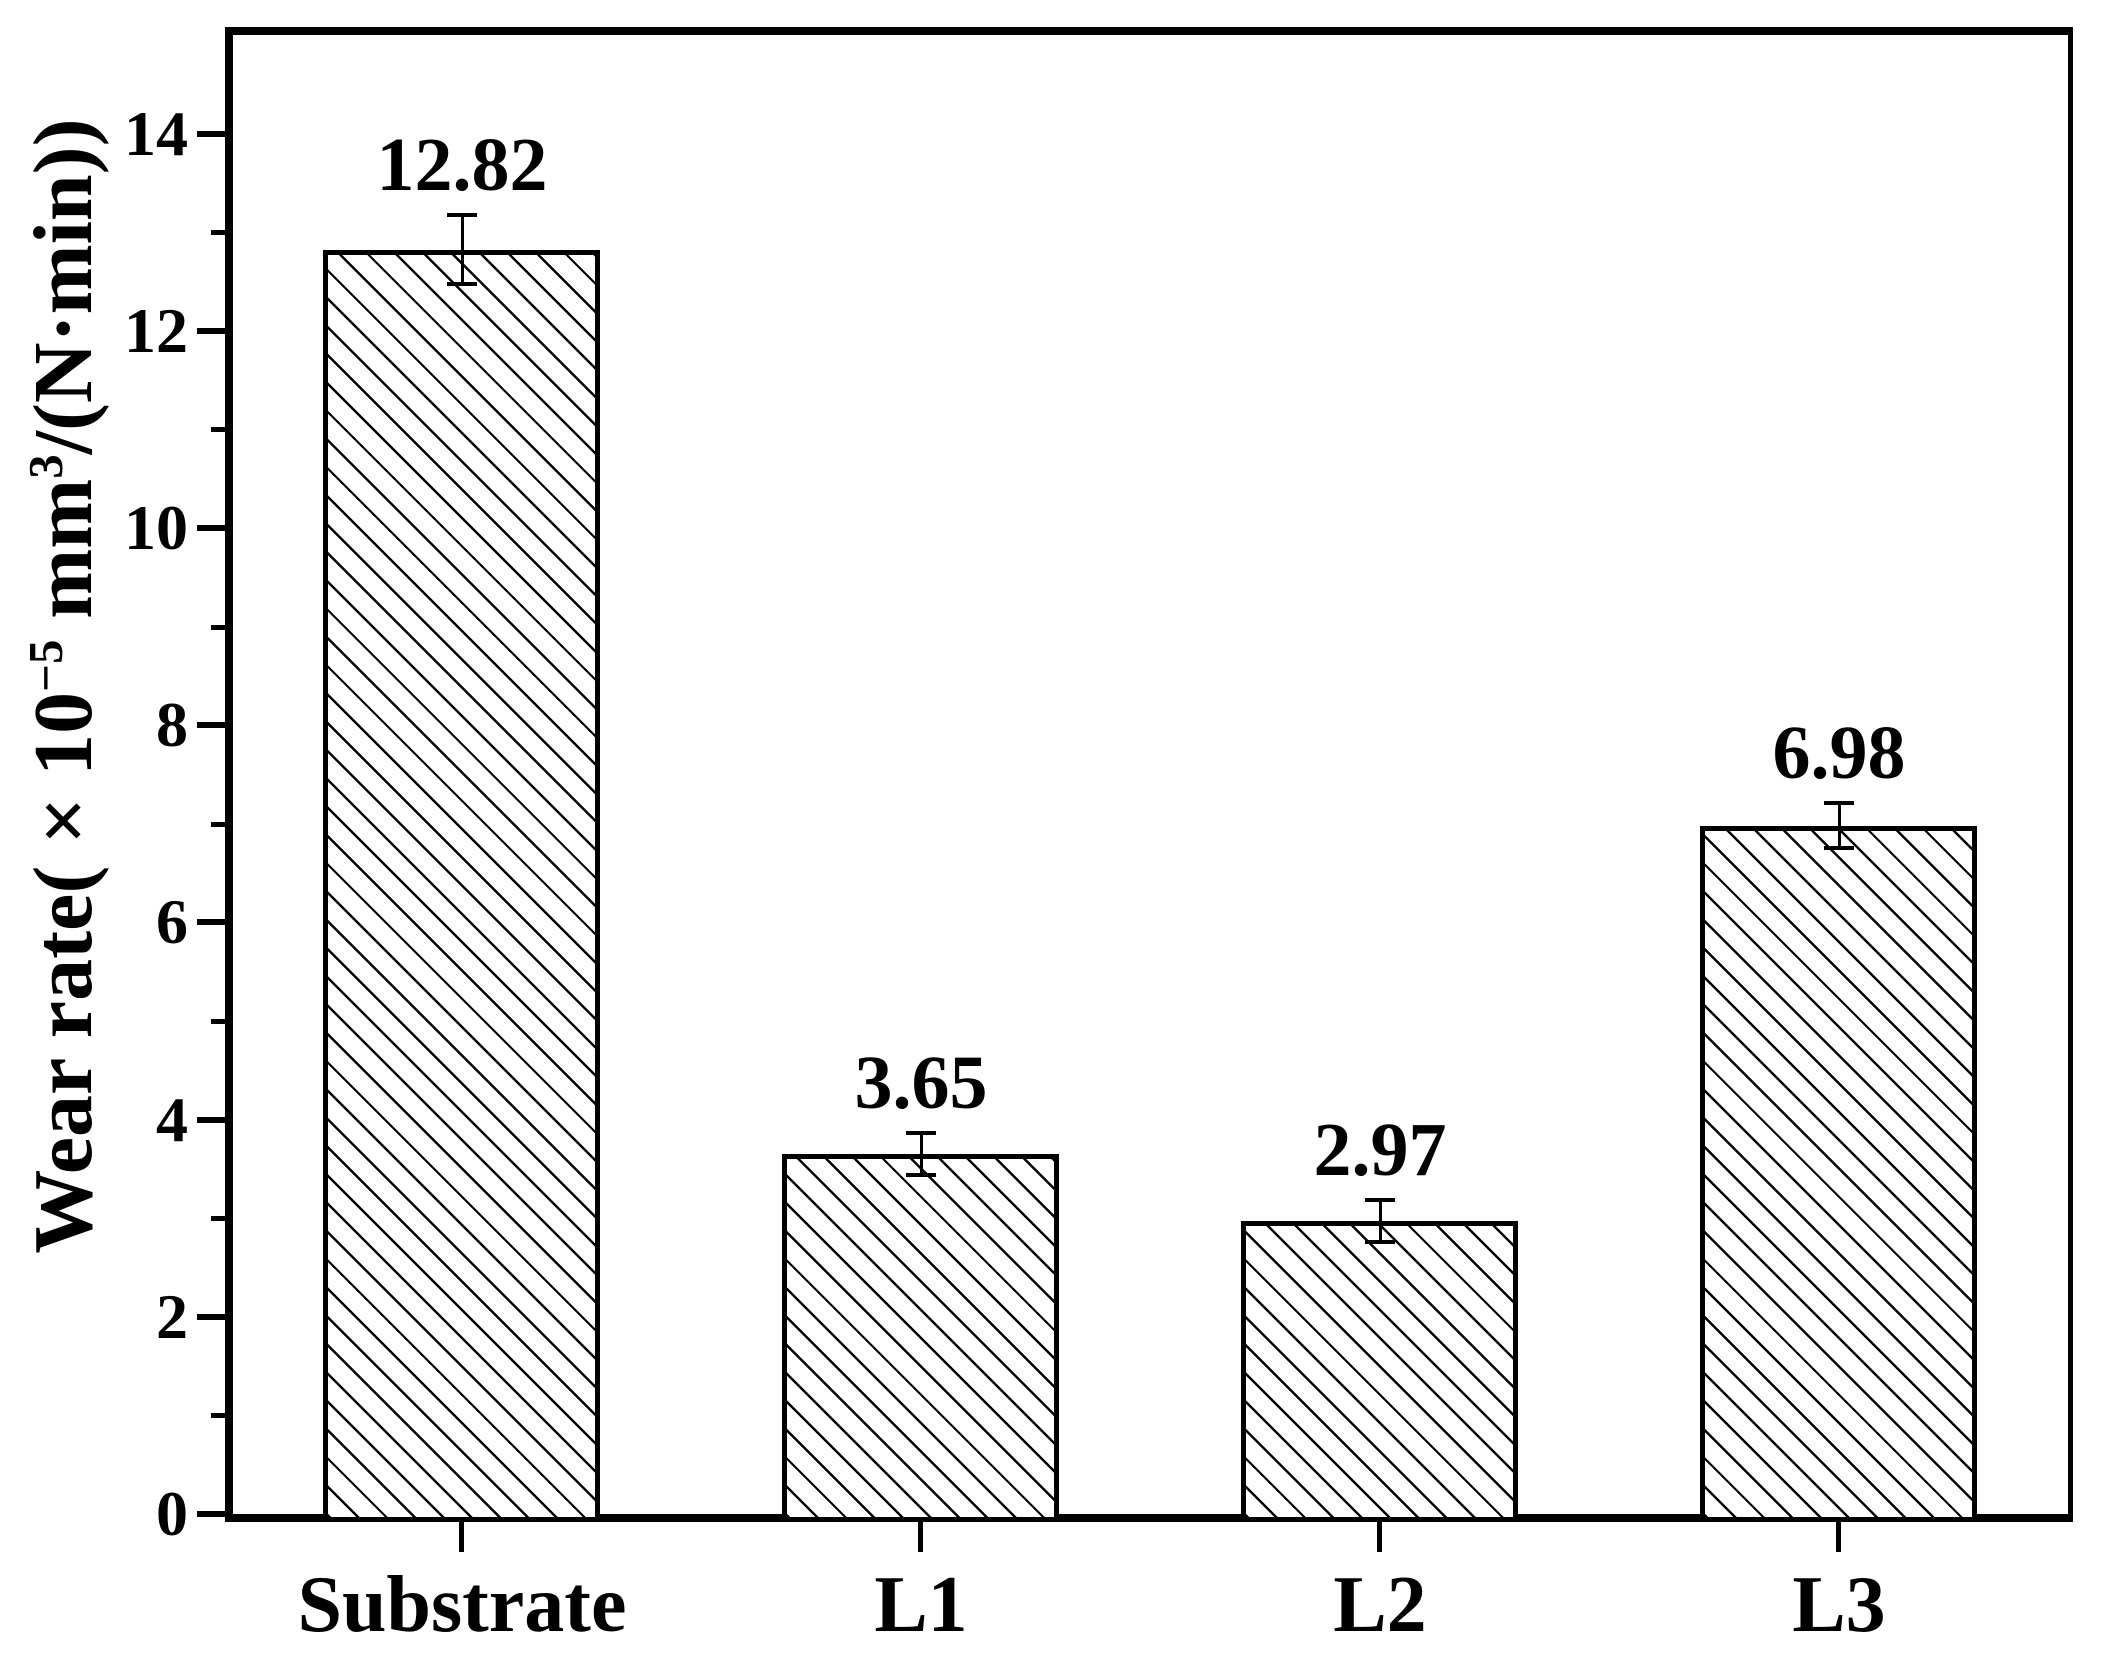 Image resolution: width=2103 pixels, height=1664 pixels. What do you see at coordinates (1379, 1371) in the screenshot?
I see `bar-l2` at bounding box center [1379, 1371].